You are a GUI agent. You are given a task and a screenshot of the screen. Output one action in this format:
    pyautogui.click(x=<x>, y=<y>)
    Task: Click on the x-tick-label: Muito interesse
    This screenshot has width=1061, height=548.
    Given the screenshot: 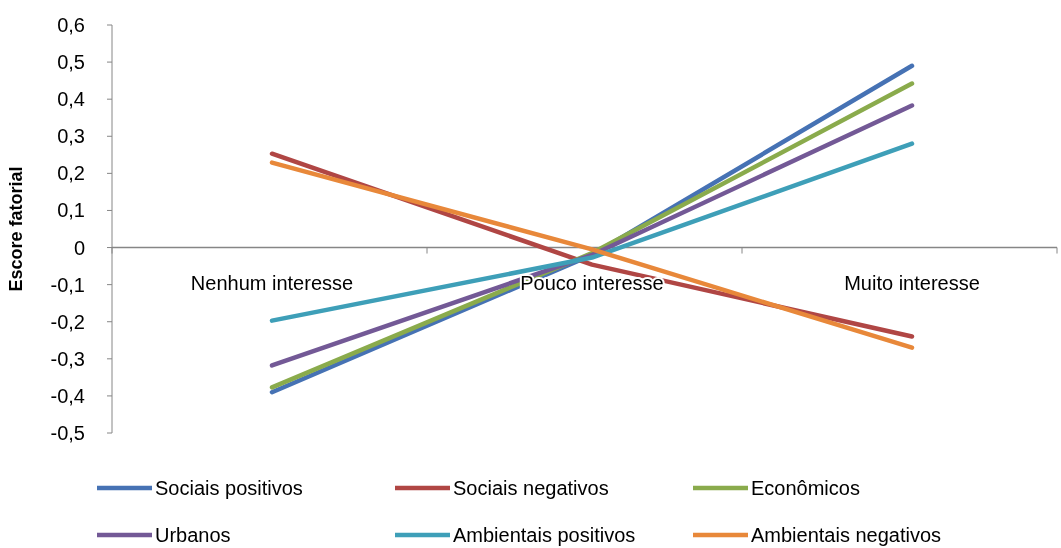 What is the action you would take?
    pyautogui.click(x=912, y=282)
    